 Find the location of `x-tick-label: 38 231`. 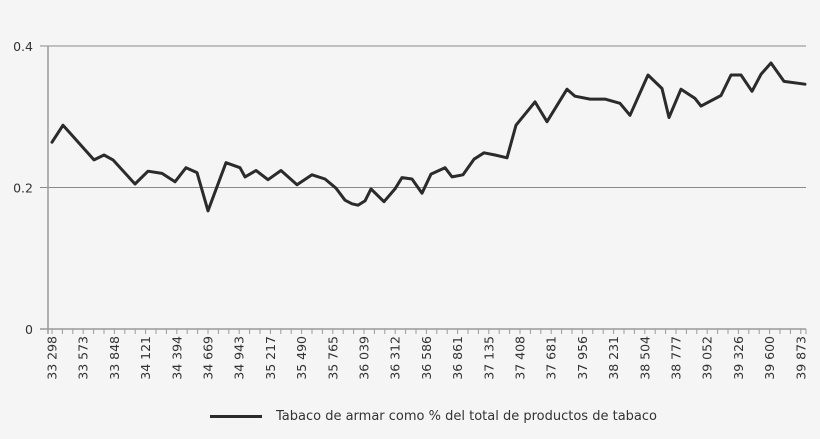

x-tick-label: 38 231 is located at coordinates (613, 358).